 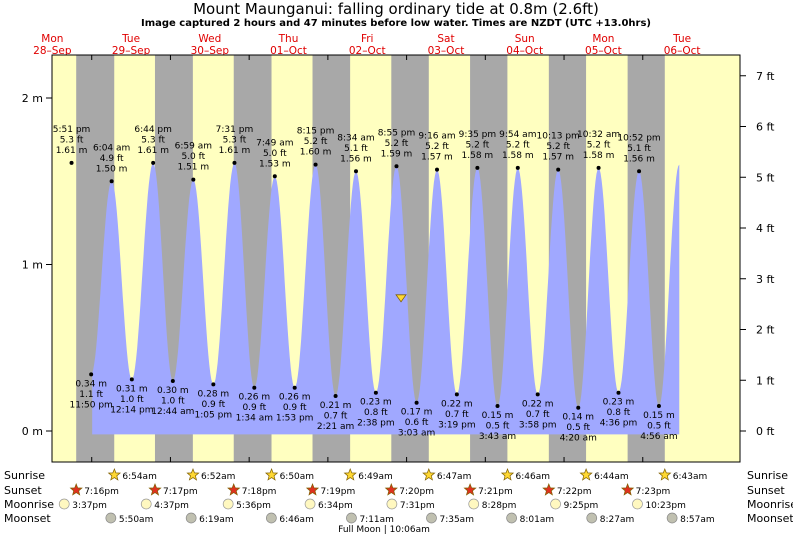 I want to click on low-tide-label: 2:21 am, so click(x=335, y=427).